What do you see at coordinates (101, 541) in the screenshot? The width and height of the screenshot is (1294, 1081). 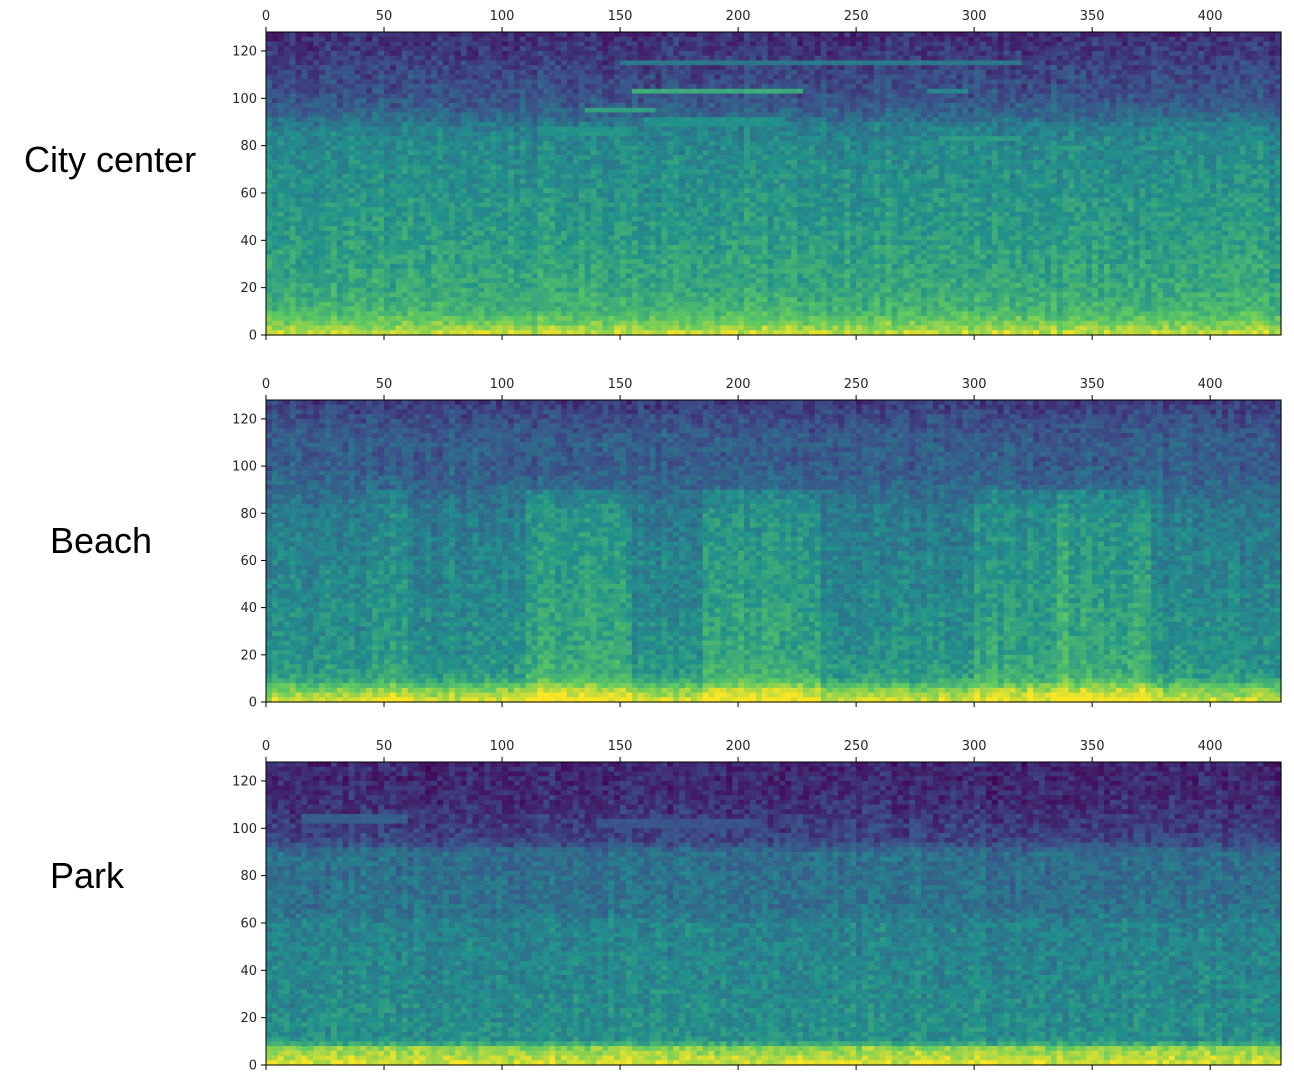 I see `row-label-beach: Beach` at bounding box center [101, 541].